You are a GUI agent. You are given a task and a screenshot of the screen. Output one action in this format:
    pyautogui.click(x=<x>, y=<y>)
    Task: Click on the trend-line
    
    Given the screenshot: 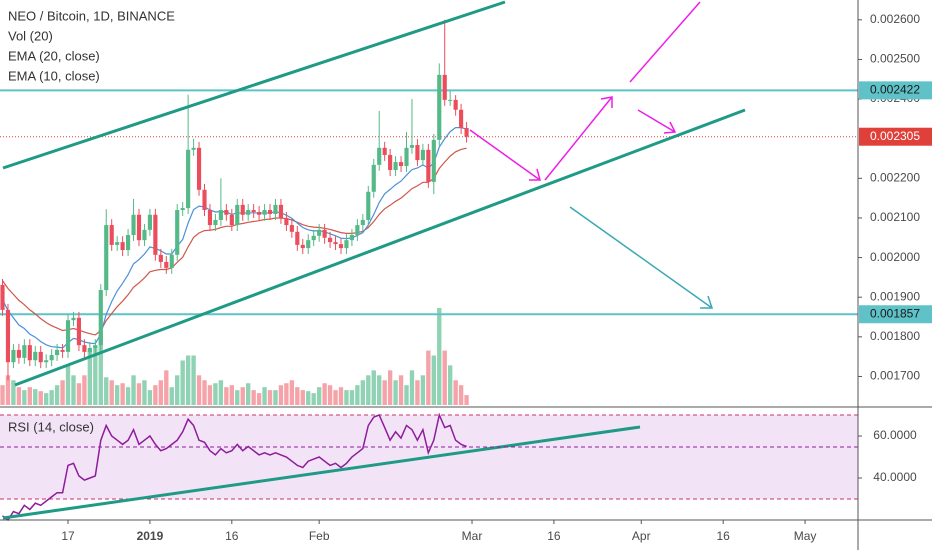 What is the action you would take?
    pyautogui.click(x=321, y=472)
    